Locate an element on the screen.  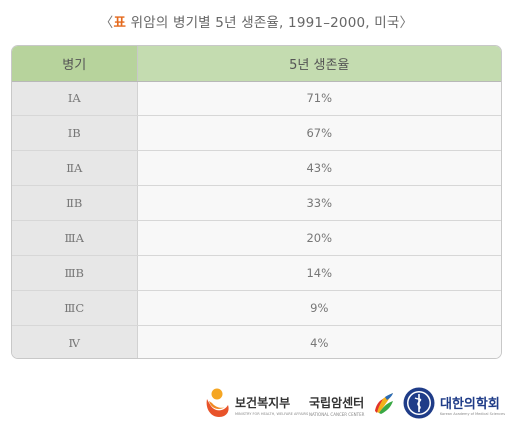
rate-cell: 33% is located at coordinates (319, 203).